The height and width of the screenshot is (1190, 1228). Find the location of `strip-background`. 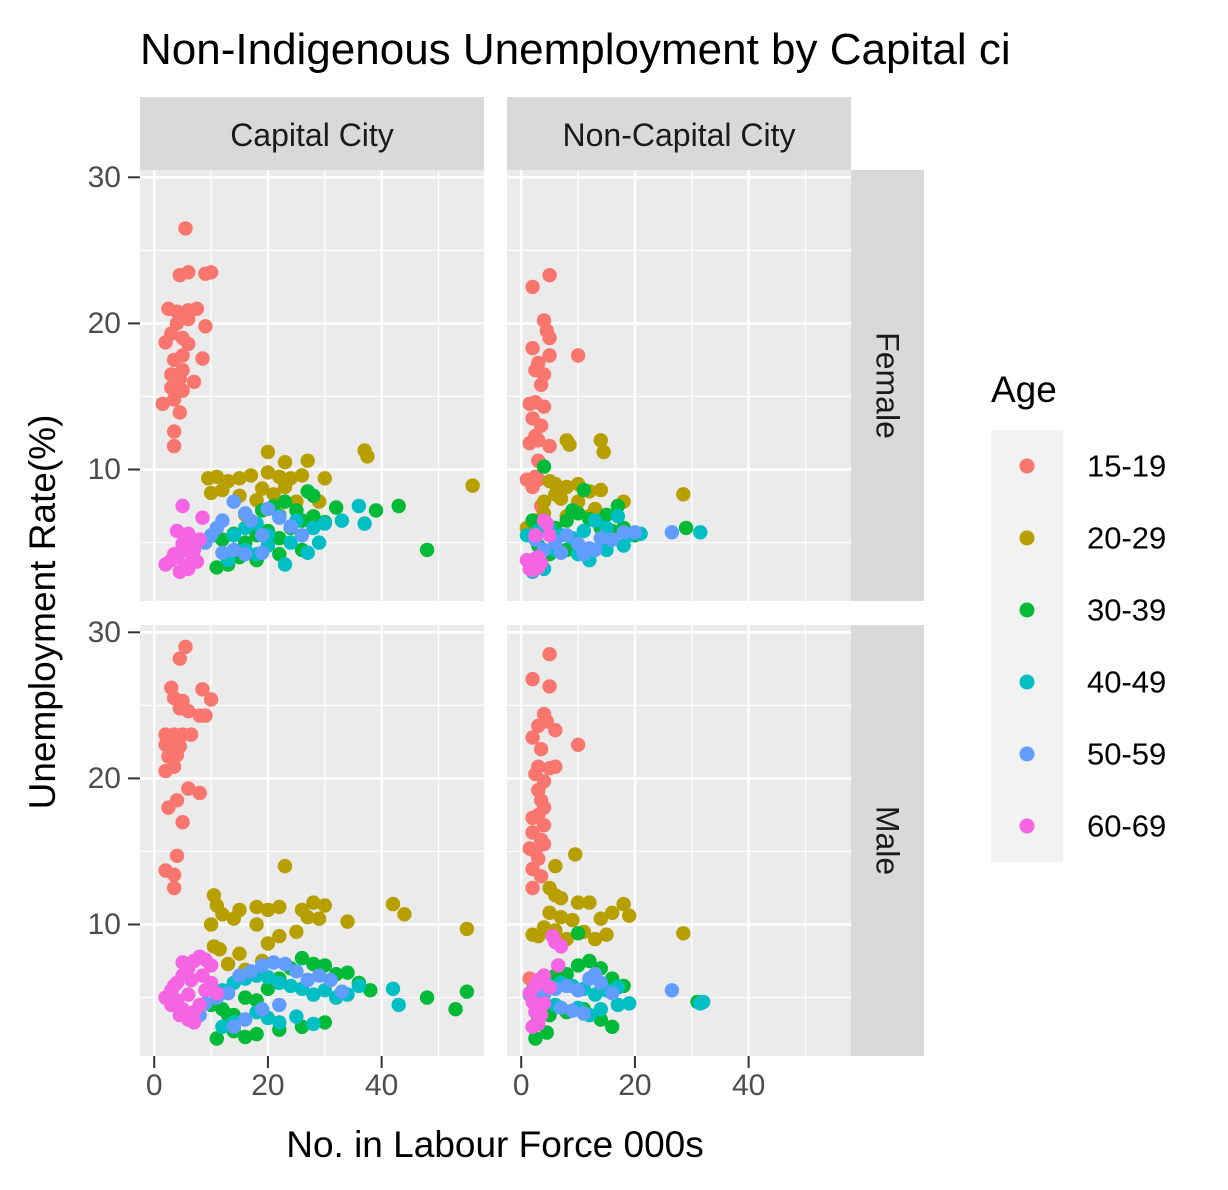

strip-background is located at coordinates (312, 133).